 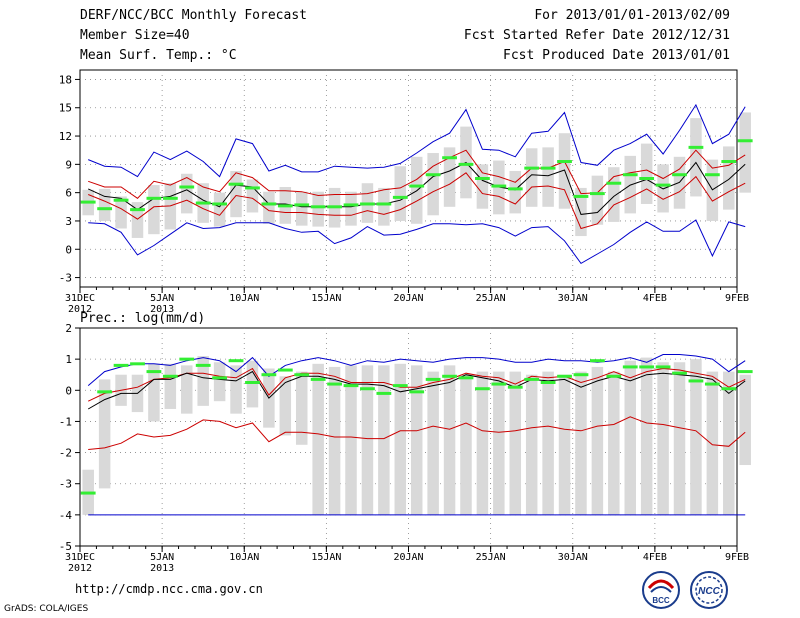 I want to click on prec-y-tick-label: -3, so click(x=65, y=484).